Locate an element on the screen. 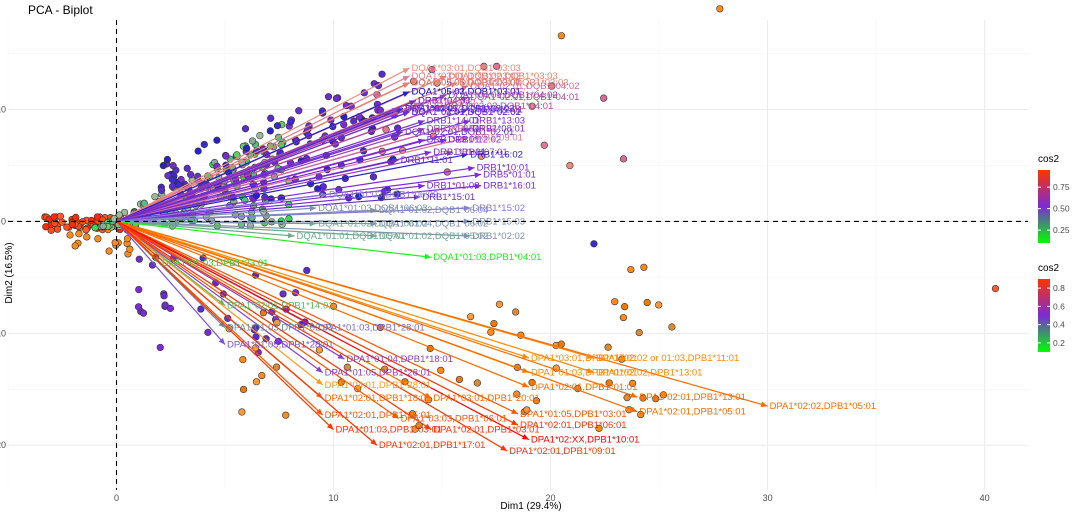 The height and width of the screenshot is (514, 1074). variable-label: DRB1*07:01 is located at coordinates (481, 152).